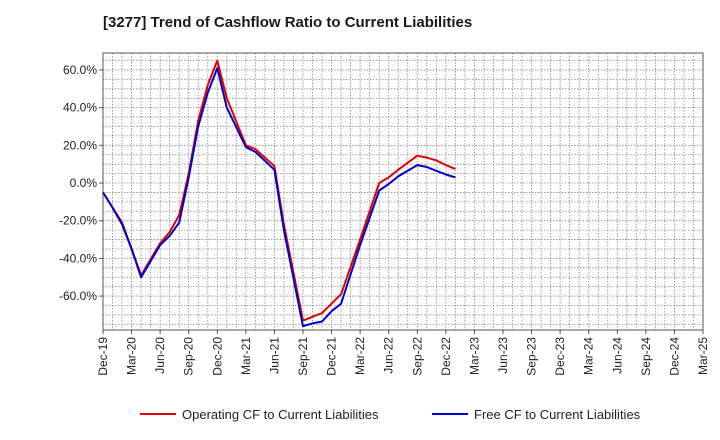 This screenshot has width=720, height=440. What do you see at coordinates (217, 356) in the screenshot?
I see `x-tick-label: Dec-20` at bounding box center [217, 356].